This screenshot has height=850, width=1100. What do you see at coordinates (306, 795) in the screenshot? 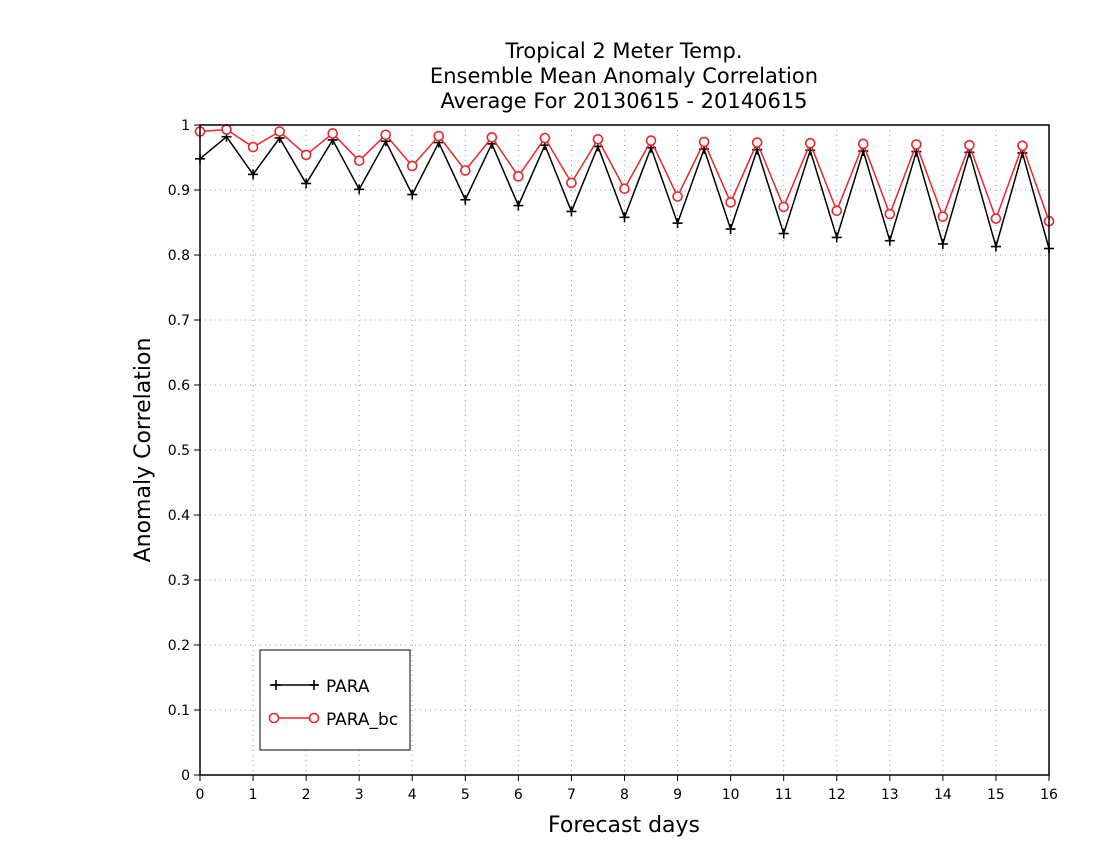
I see `x-tick-label: 2` at bounding box center [306, 795].